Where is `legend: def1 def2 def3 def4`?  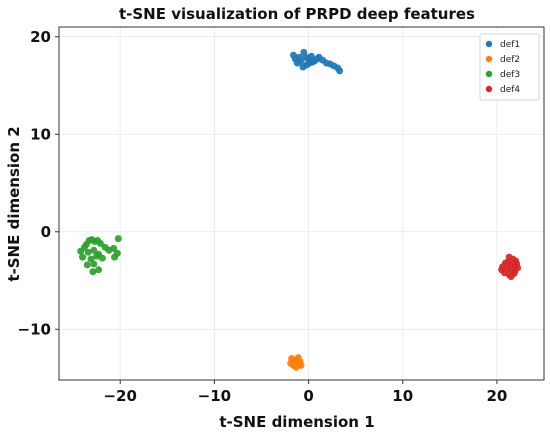 legend: def1 def2 def3 def4 is located at coordinates (509, 67).